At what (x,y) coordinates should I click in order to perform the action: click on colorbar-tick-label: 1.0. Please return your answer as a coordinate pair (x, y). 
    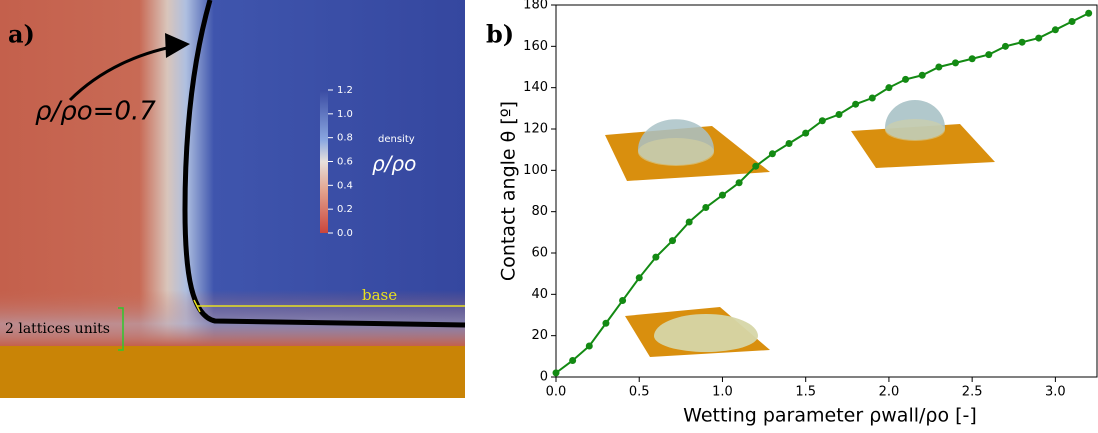
    Looking at the image, I should click on (345, 114).